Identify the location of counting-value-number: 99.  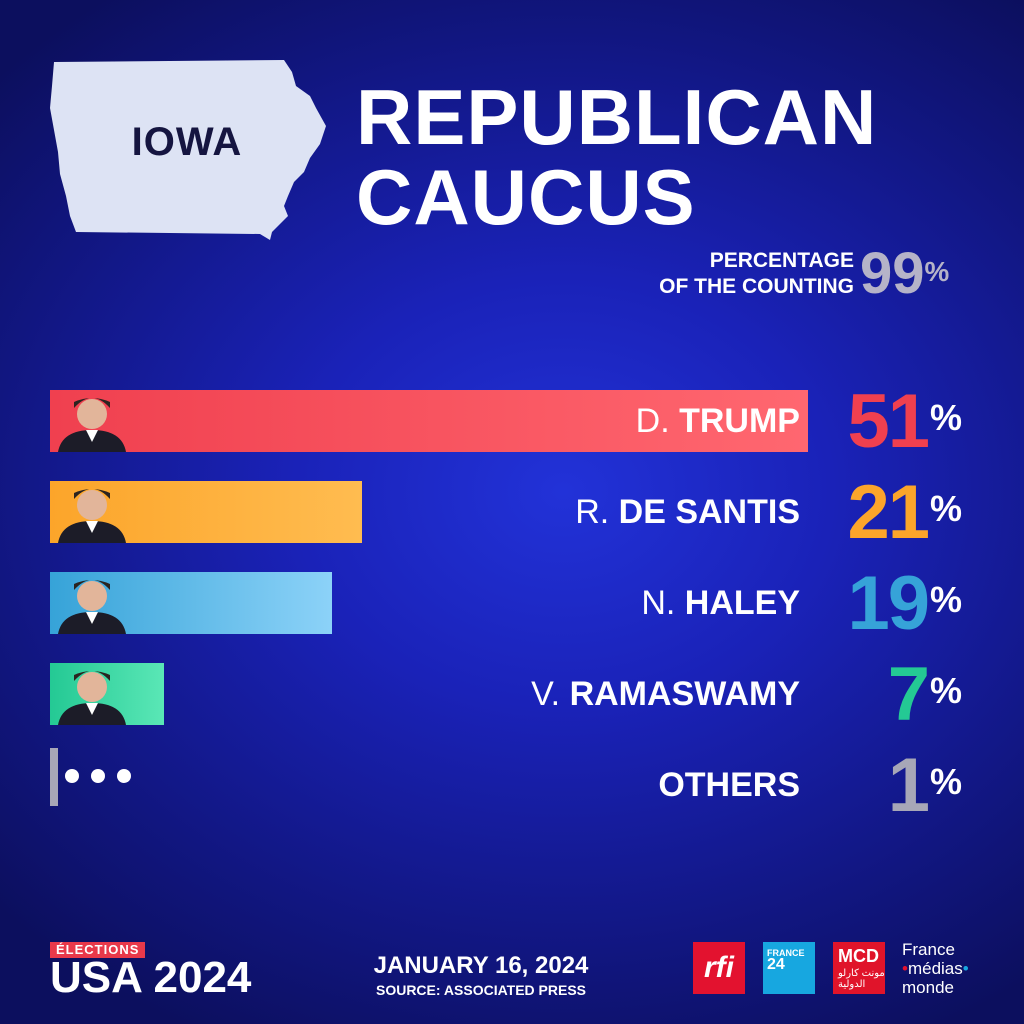
(892, 273).